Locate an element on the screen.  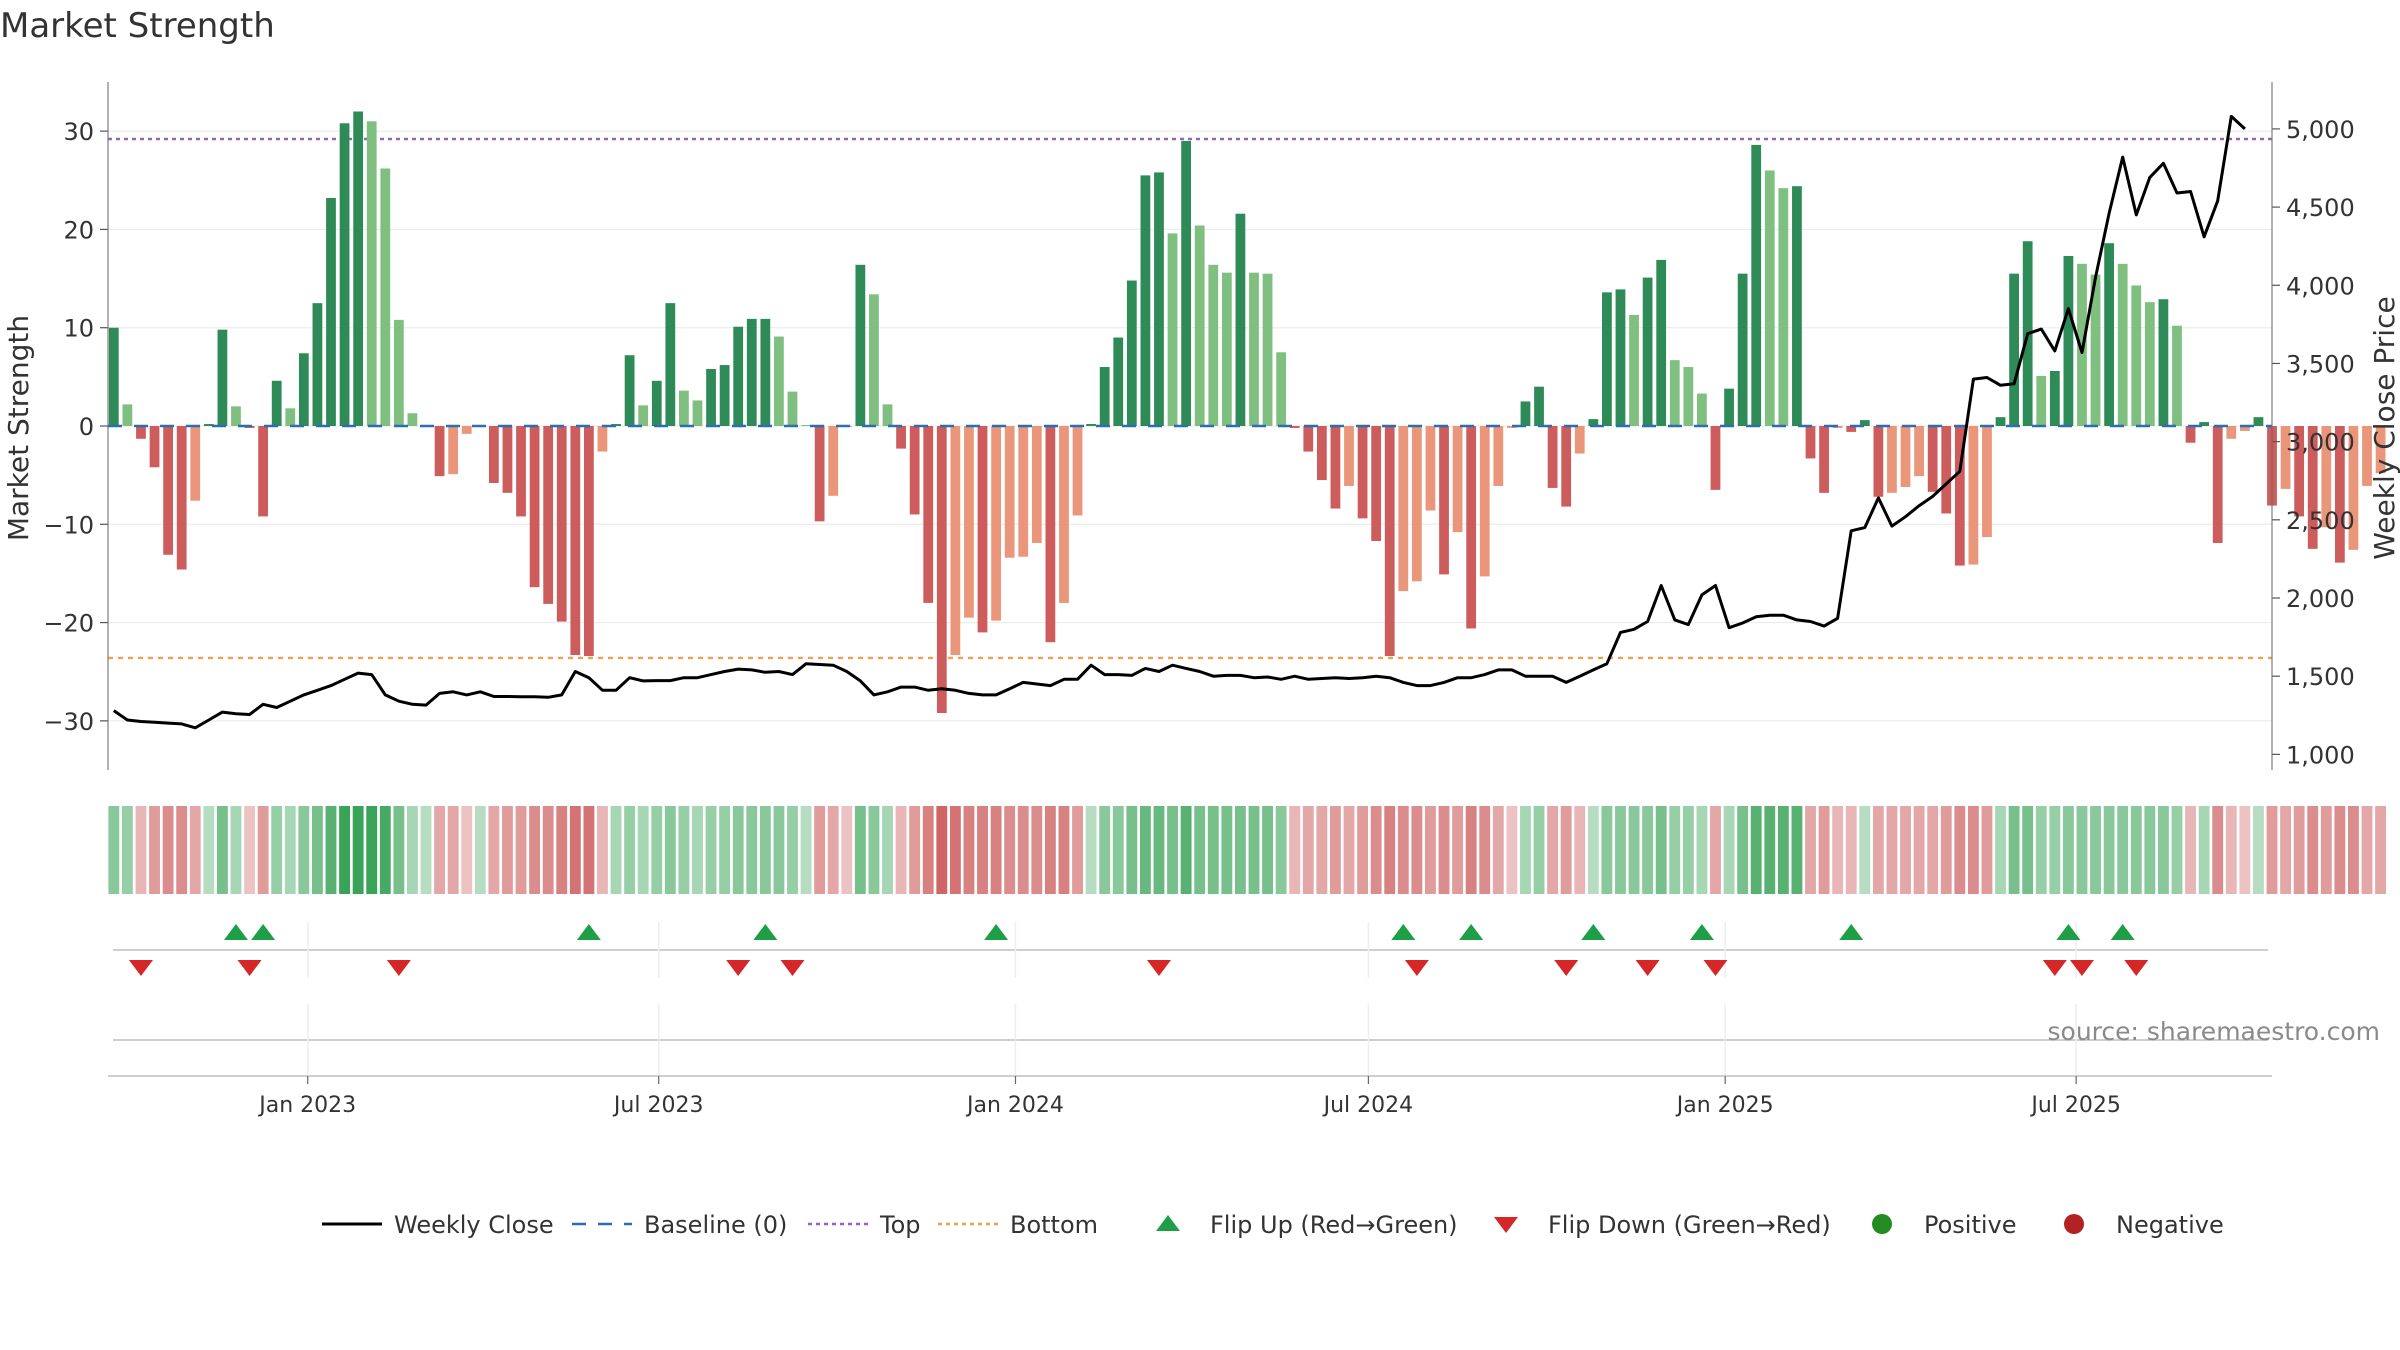
y-tick-label: −10 is located at coordinates (68, 525).